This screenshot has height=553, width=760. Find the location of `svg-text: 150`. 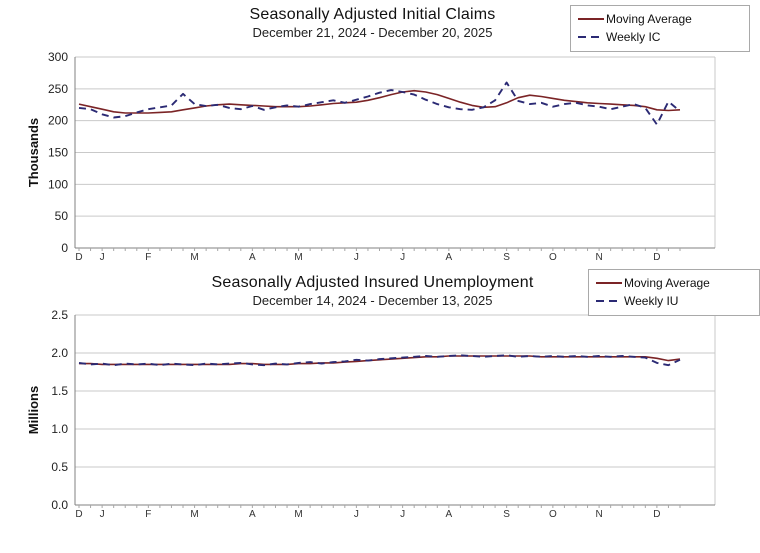

svg-text: 150 is located at coordinates (58, 153).